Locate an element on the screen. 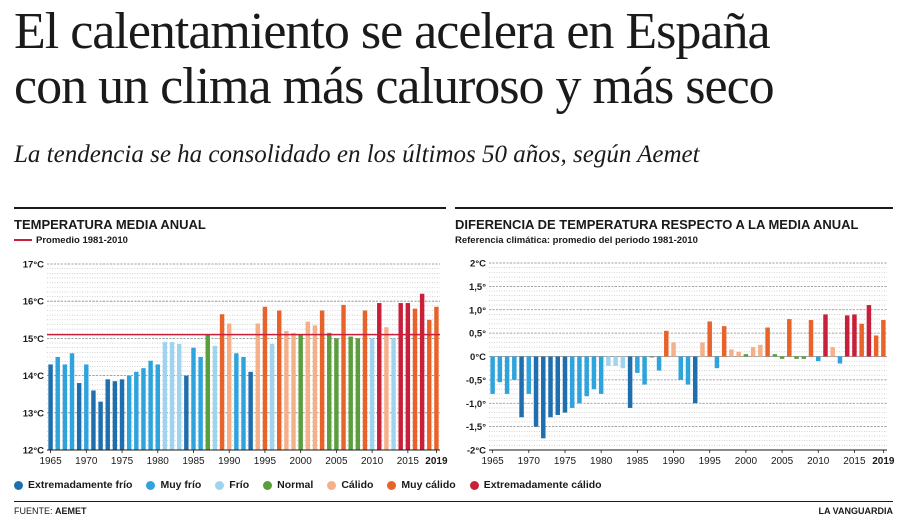 This screenshot has width=907, height=528. left-bar-1993 is located at coordinates (250, 410).